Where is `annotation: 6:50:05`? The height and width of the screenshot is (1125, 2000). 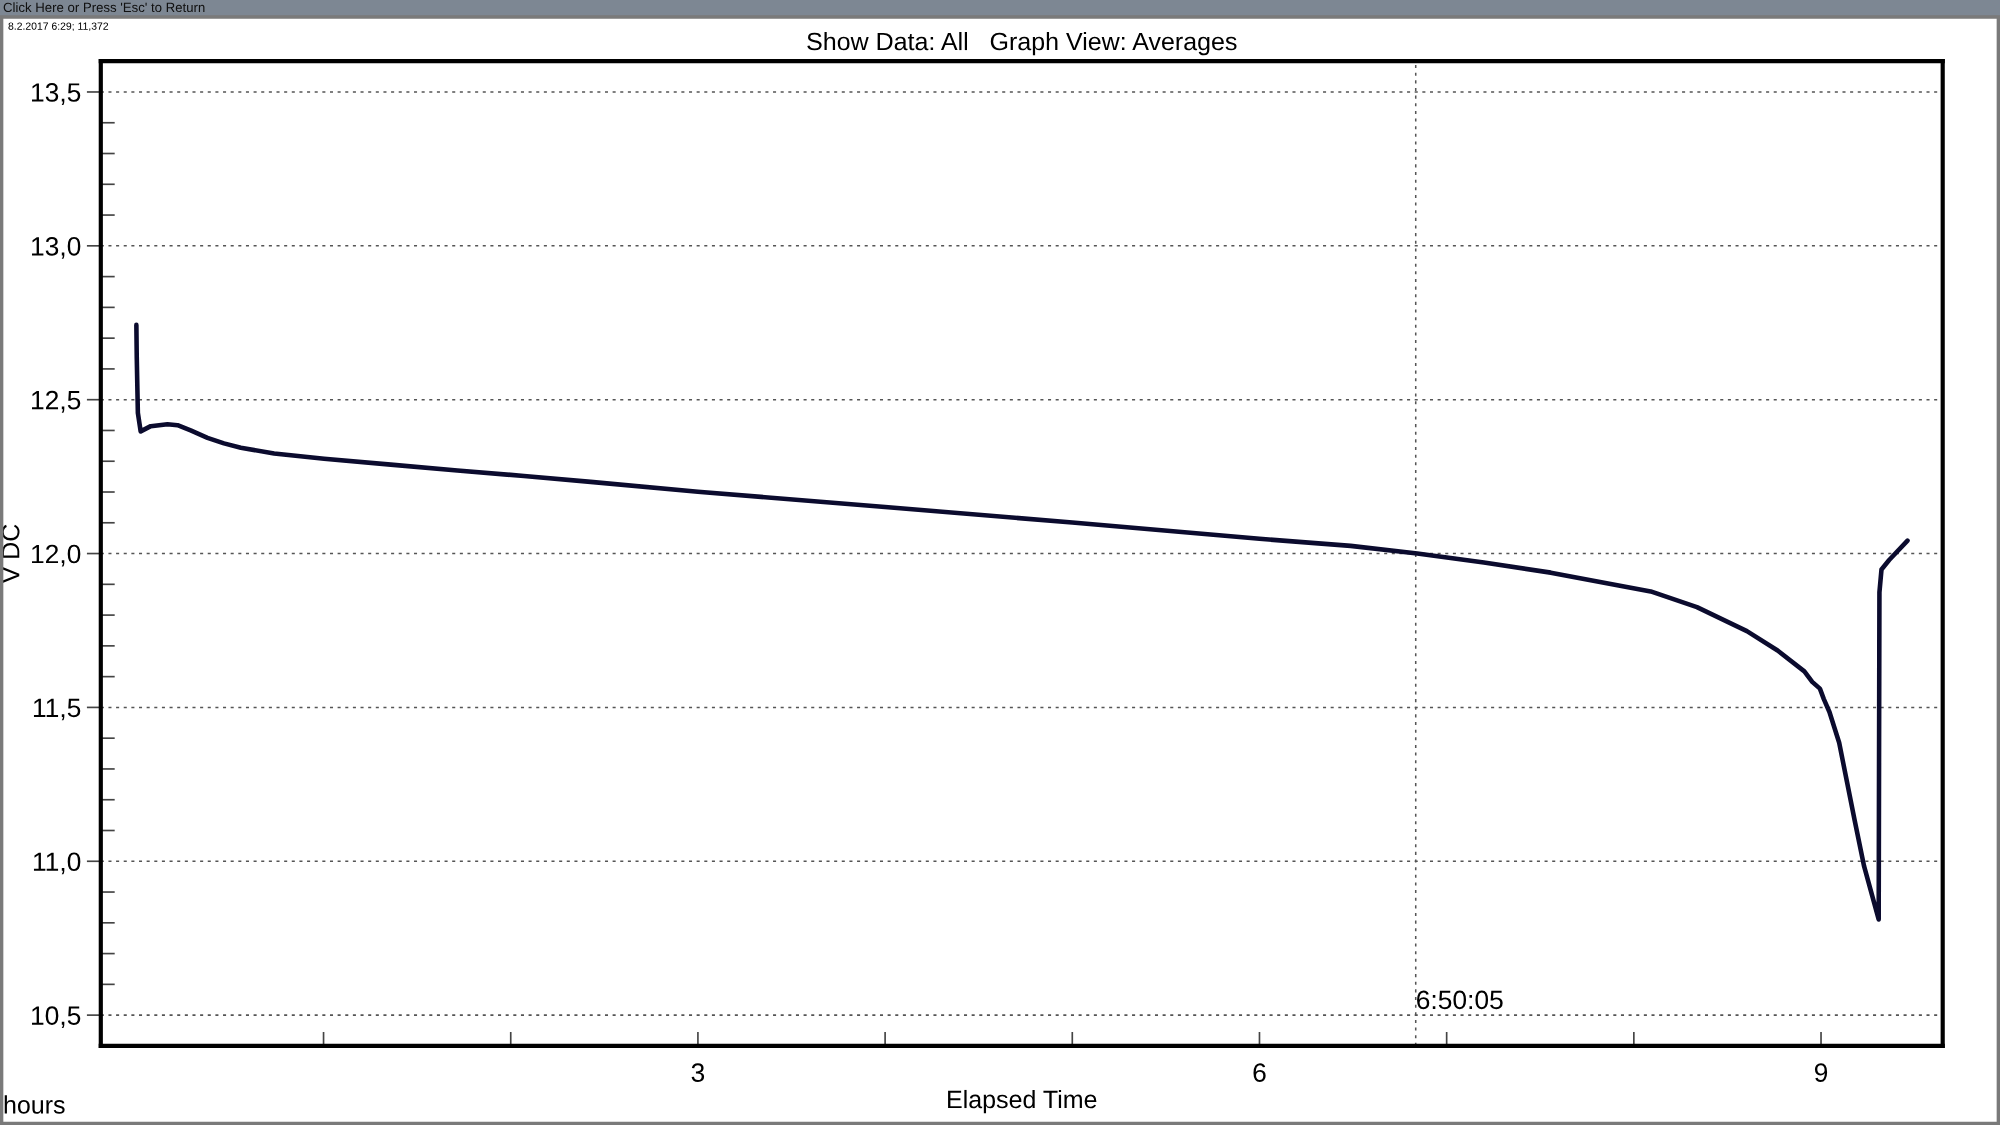 annotation: 6:50:05 is located at coordinates (1460, 1000).